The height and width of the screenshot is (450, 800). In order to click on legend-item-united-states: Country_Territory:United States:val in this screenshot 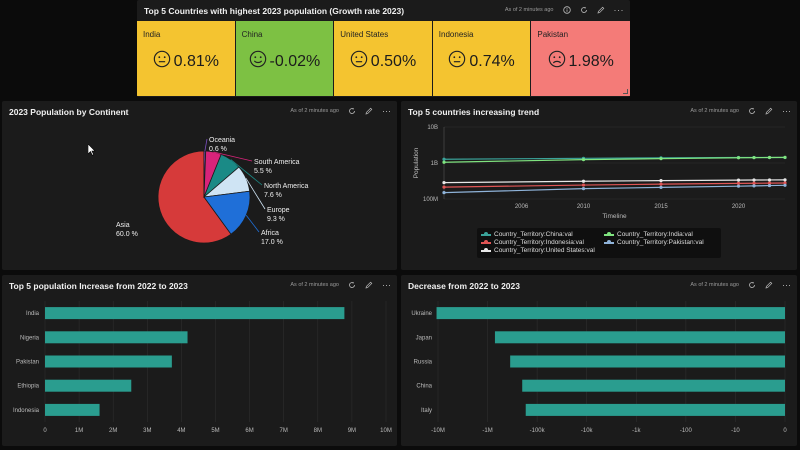, I will do `click(538, 250)`.